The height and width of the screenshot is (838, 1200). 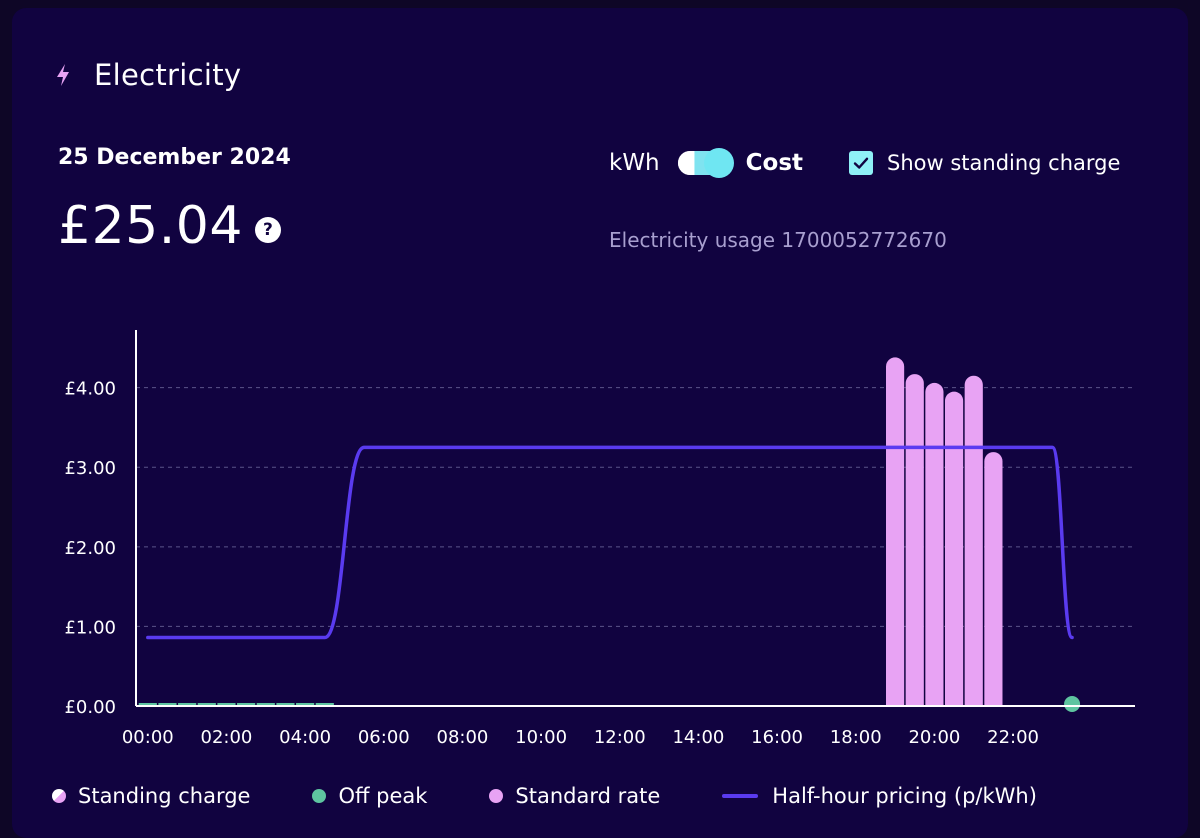 What do you see at coordinates (588, 796) in the screenshot?
I see `legend-label-standard-rate: Standard rate` at bounding box center [588, 796].